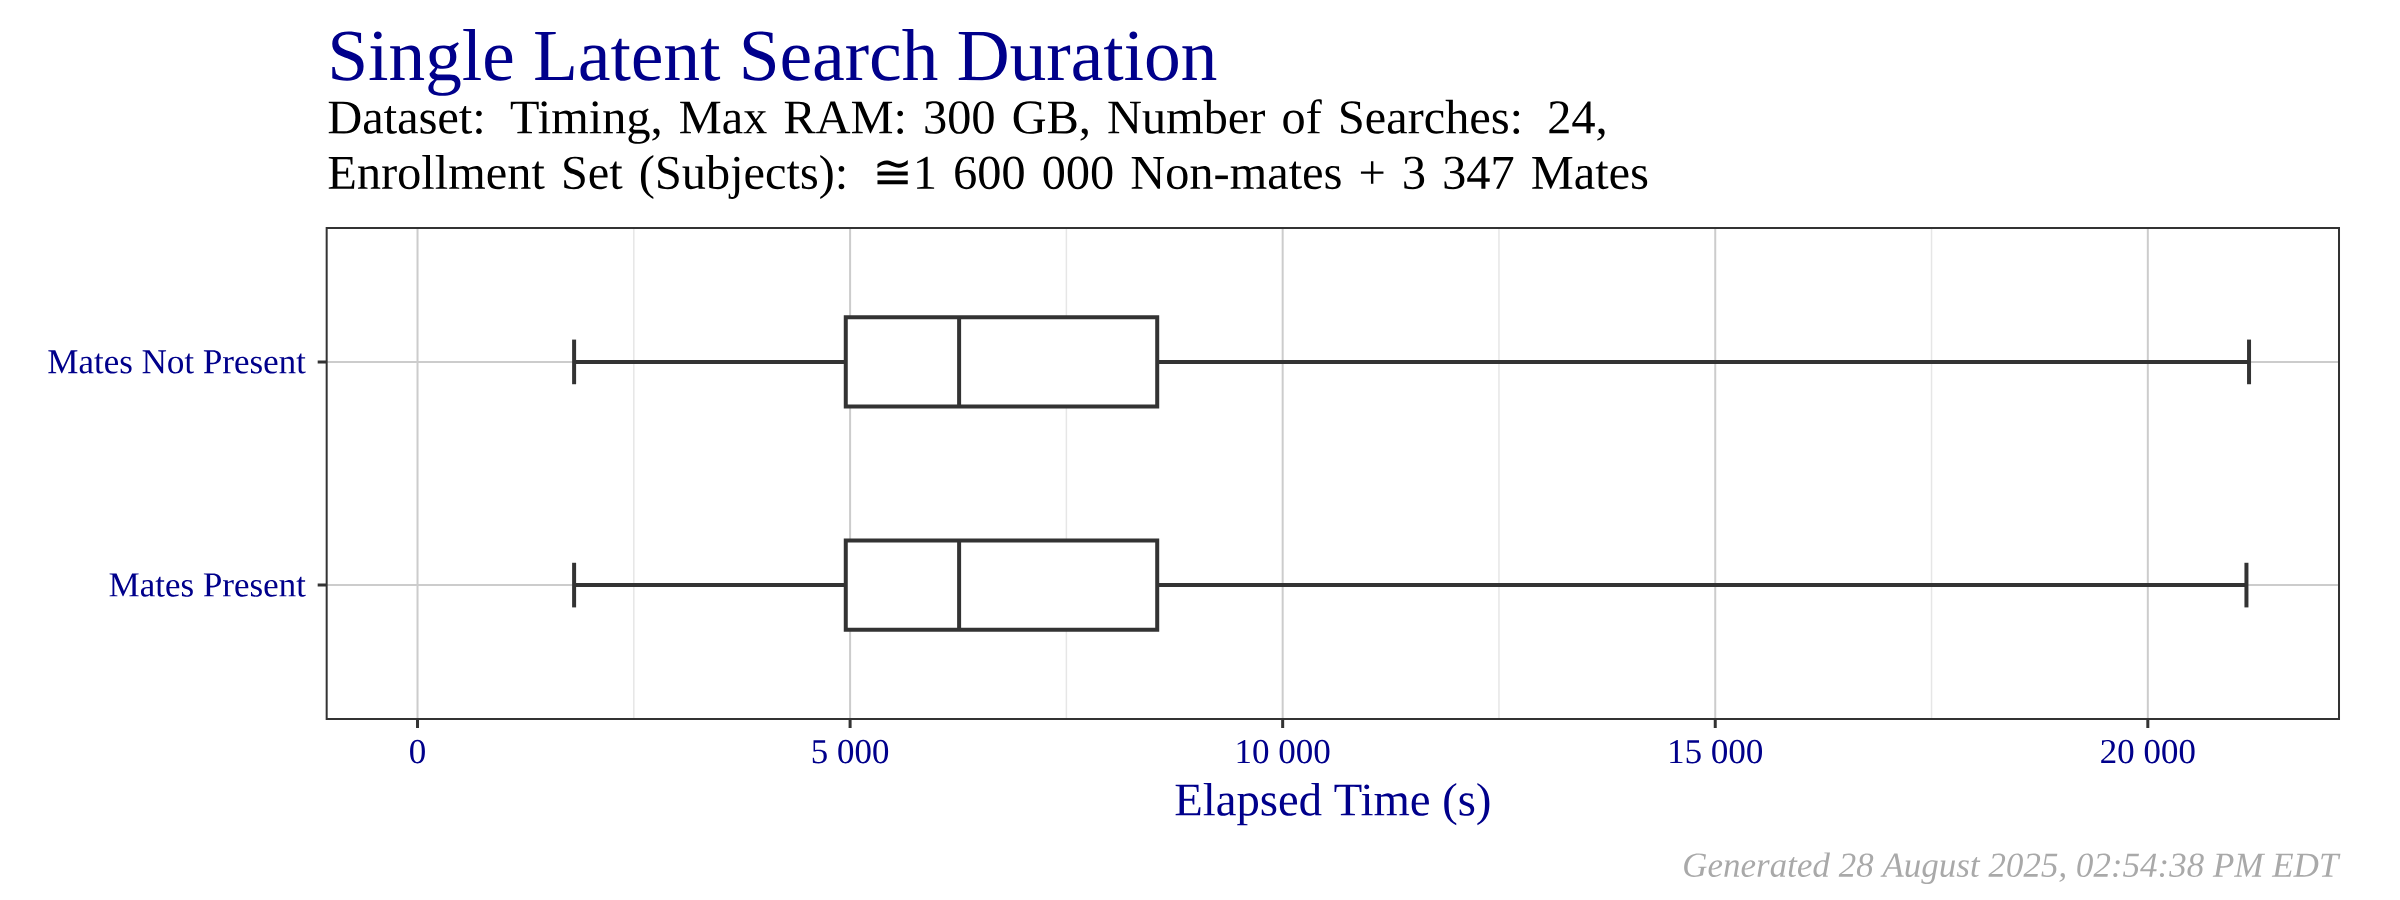 The image size is (2400, 900). Describe the element at coordinates (1716, 751) in the screenshot. I see `x-tick-label: 15 000` at that location.